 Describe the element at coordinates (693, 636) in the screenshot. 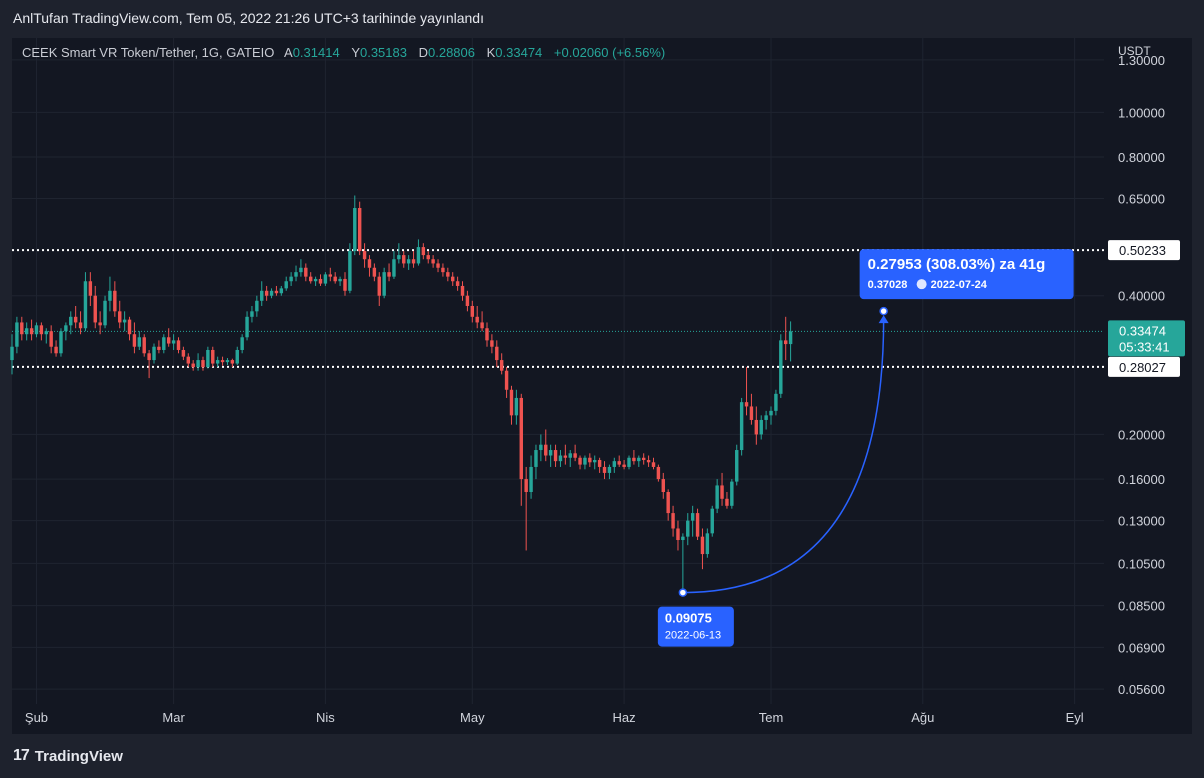

I see `start-date-label: 2022-06-13` at that location.